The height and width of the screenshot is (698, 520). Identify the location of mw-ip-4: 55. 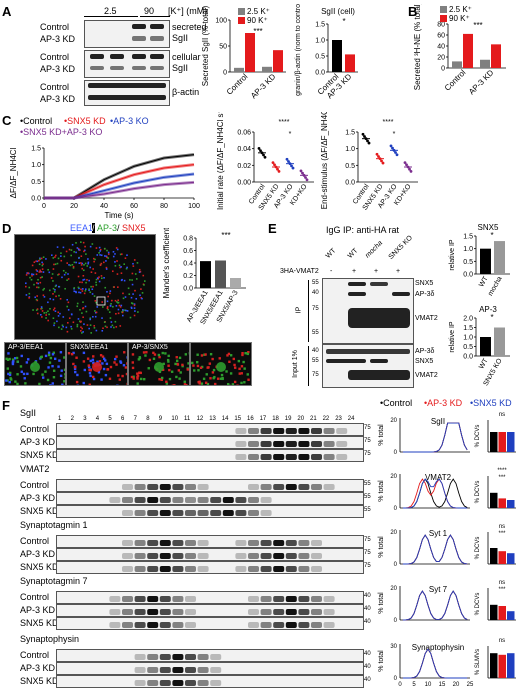
(315, 333).